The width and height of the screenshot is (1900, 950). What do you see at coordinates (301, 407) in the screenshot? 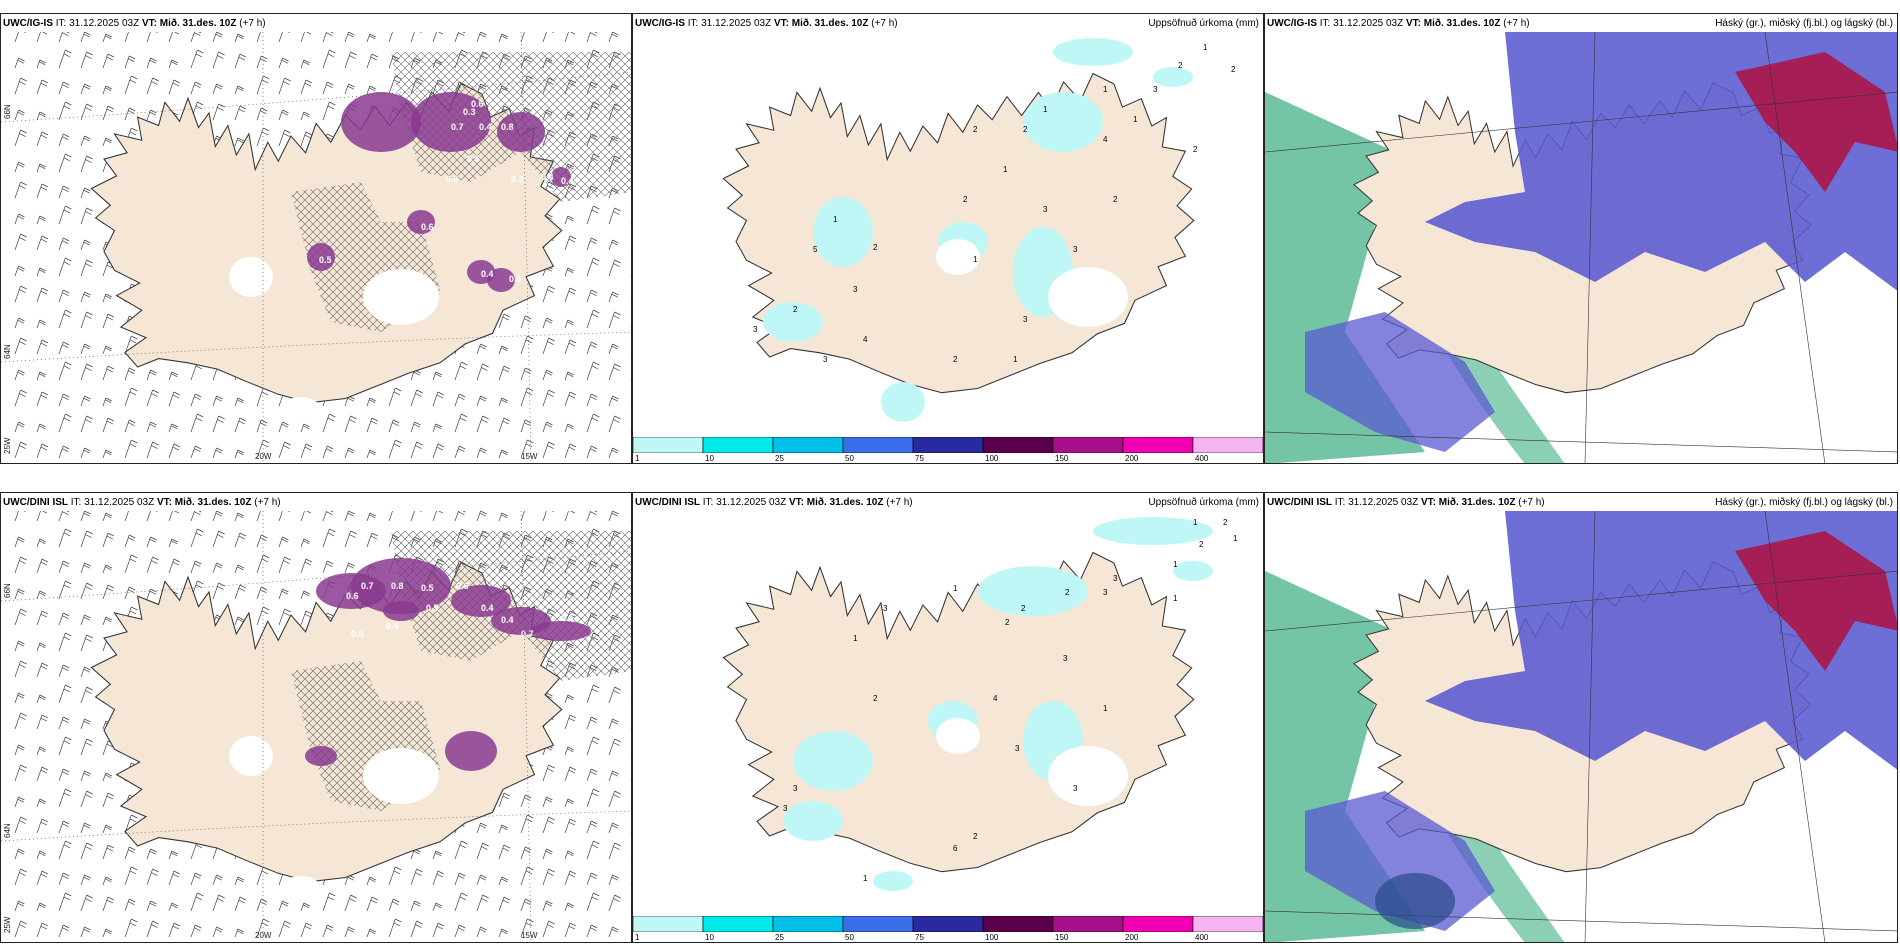
I see `clear-area` at bounding box center [301, 407].